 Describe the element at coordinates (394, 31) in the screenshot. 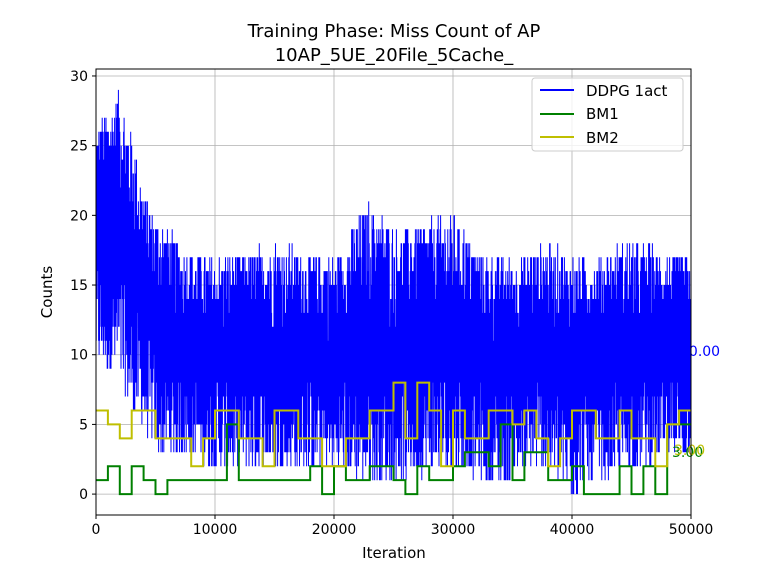

I see `chart-title-line1: Training Phase: Miss Count of AP` at that location.